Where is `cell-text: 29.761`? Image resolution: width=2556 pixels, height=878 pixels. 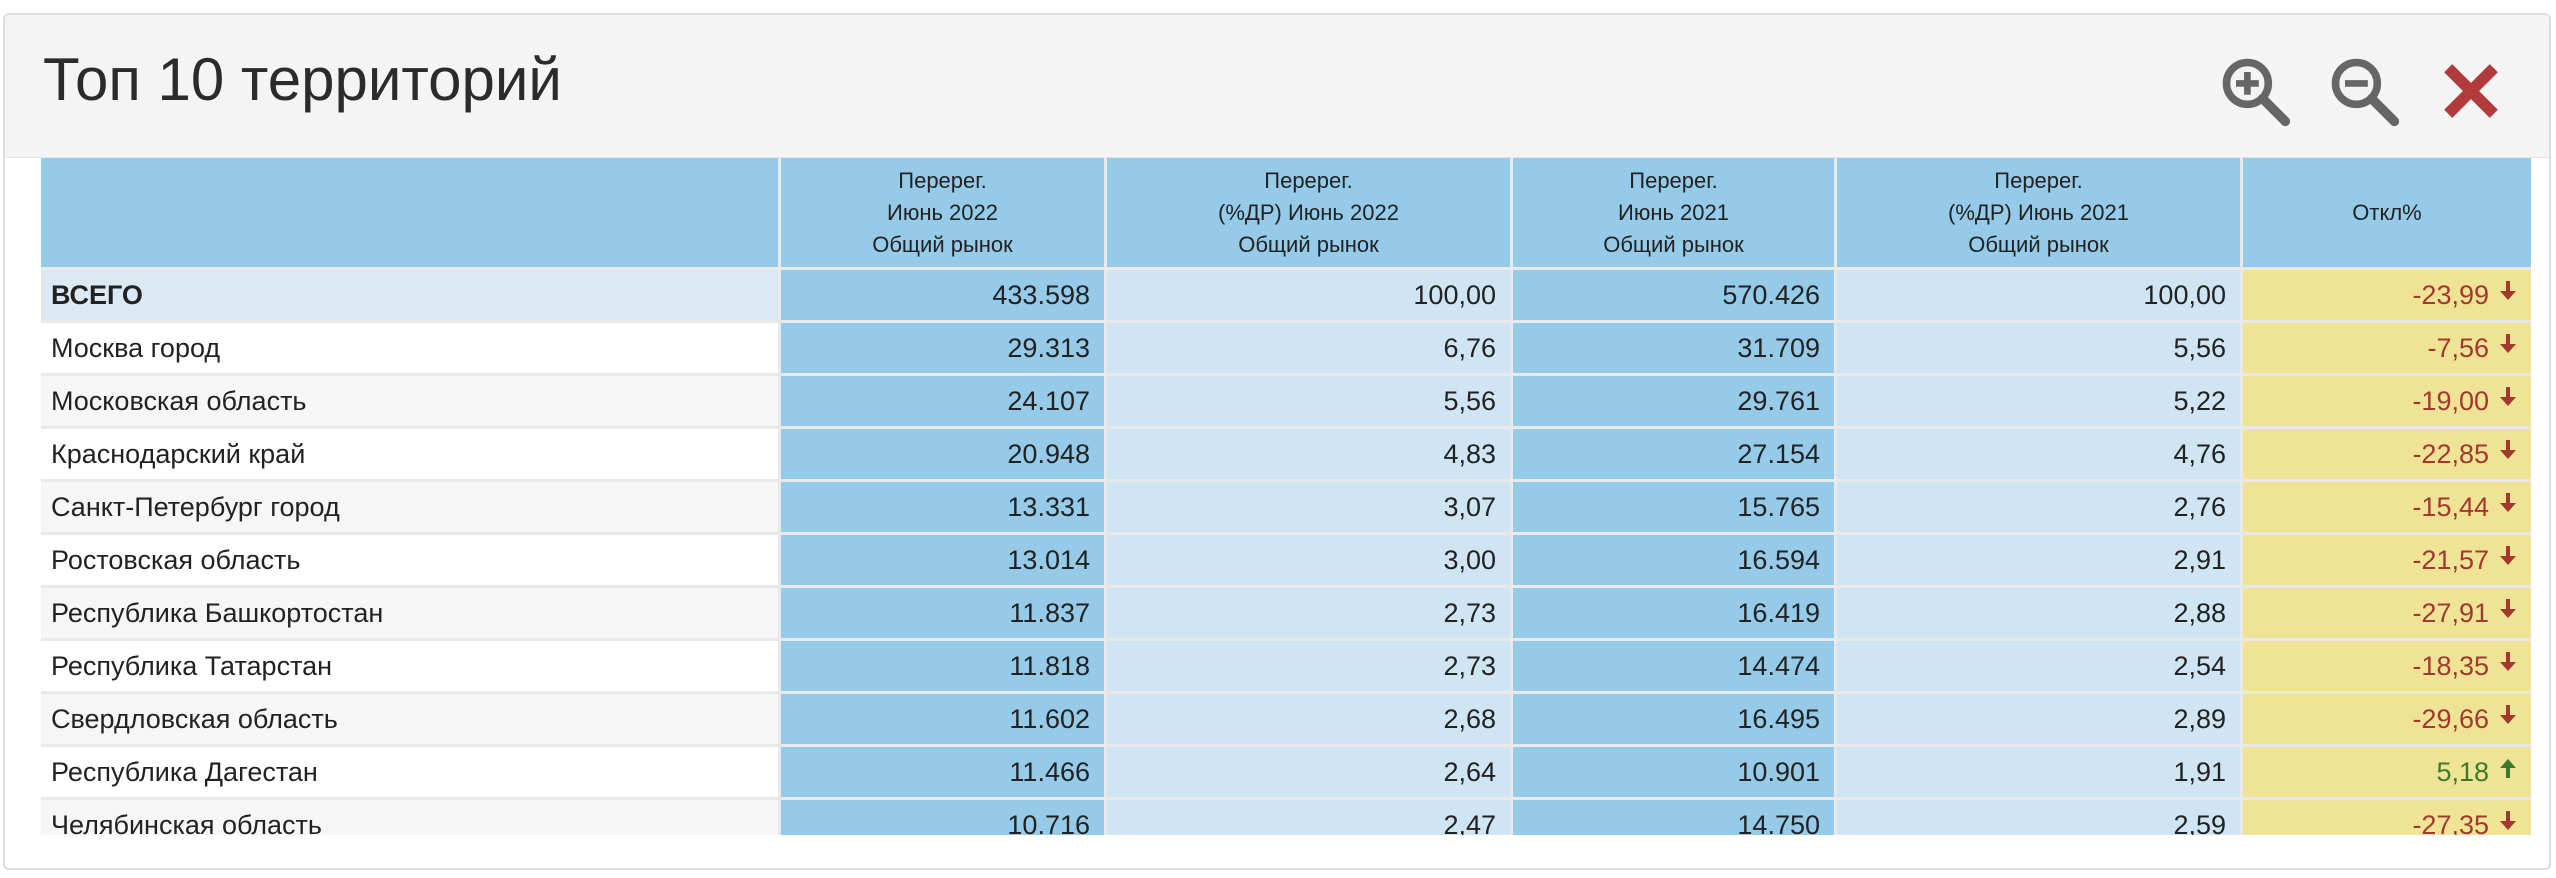
cell-text: 29.761 is located at coordinates (1778, 400).